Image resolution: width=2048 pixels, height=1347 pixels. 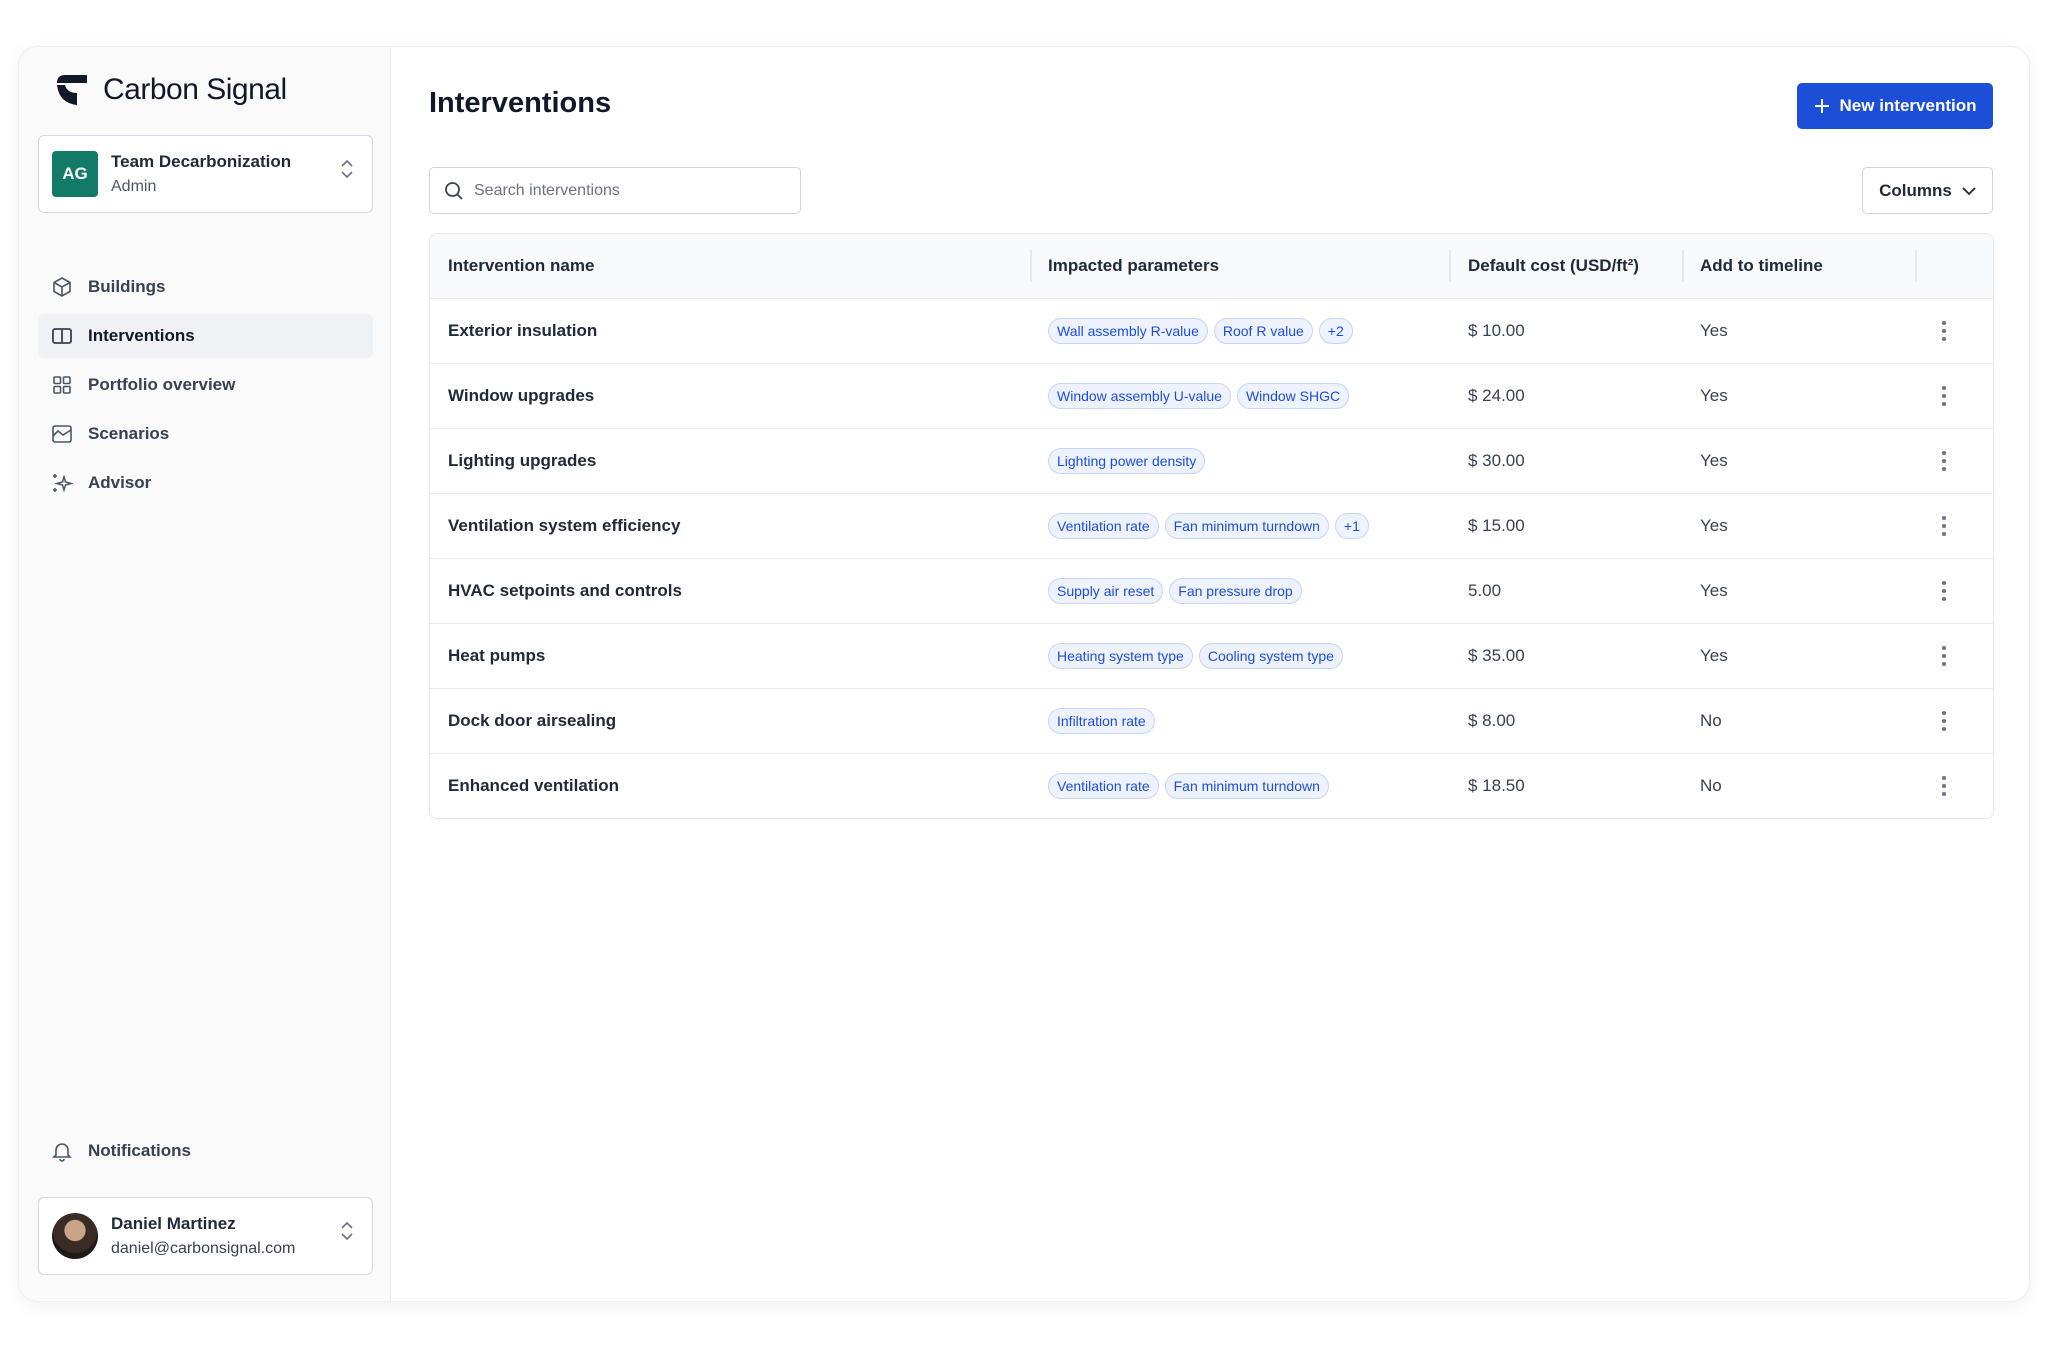 What do you see at coordinates (63, 483) in the screenshot?
I see `sparkles-icon` at bounding box center [63, 483].